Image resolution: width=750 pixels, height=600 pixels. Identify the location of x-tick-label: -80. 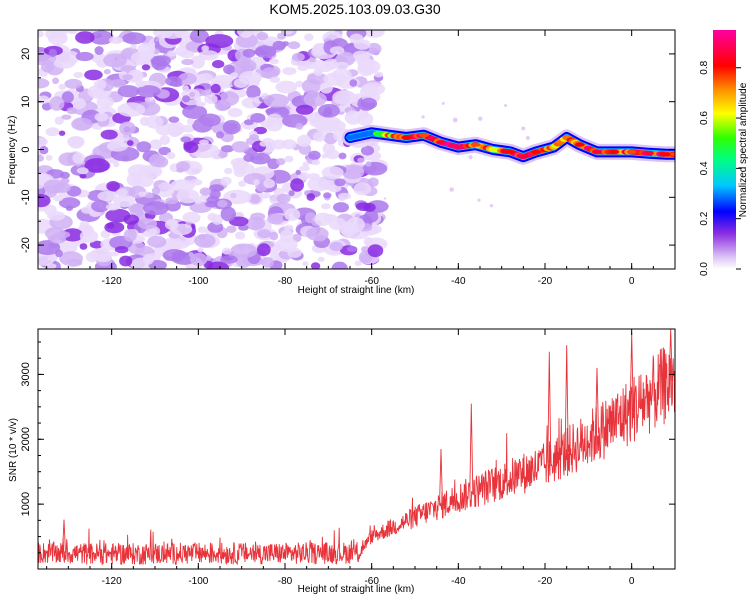
(285, 281).